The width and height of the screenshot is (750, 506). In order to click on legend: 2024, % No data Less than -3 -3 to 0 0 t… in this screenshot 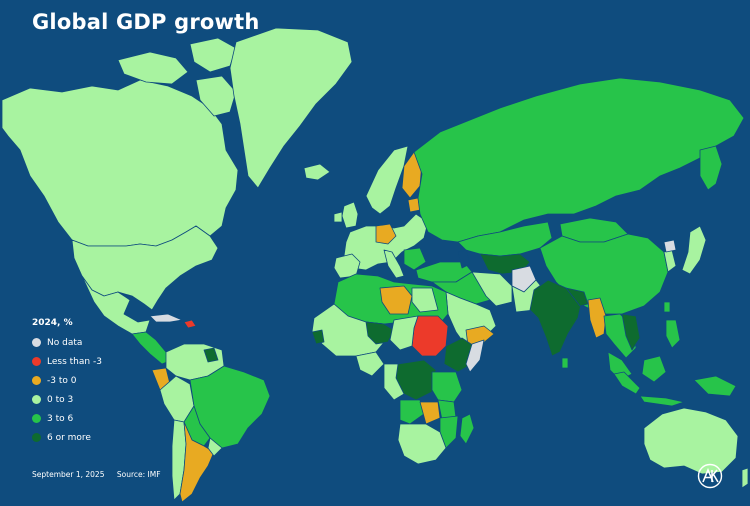, I will do `click(67, 382)`.